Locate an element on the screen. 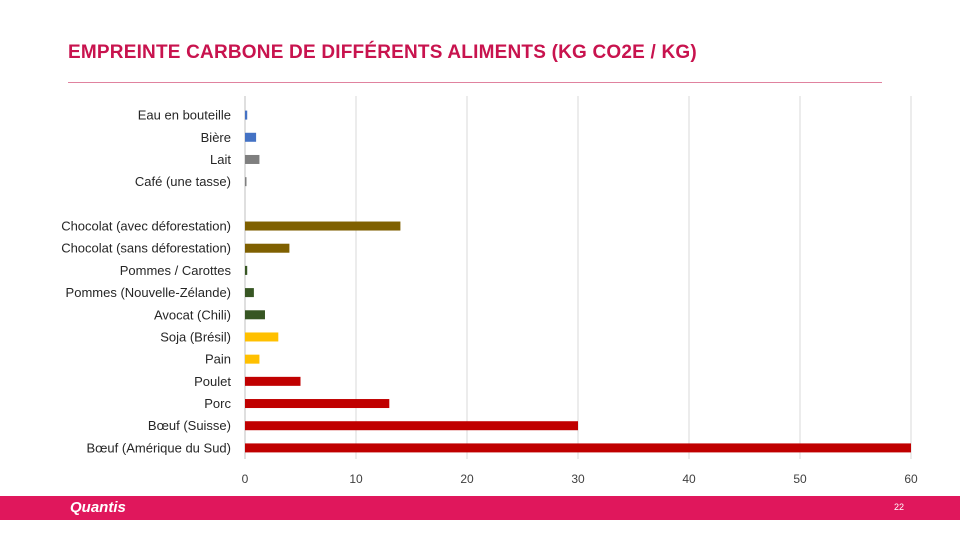 Image resolution: width=960 pixels, height=540 pixels. category-label: Pain is located at coordinates (218, 359).